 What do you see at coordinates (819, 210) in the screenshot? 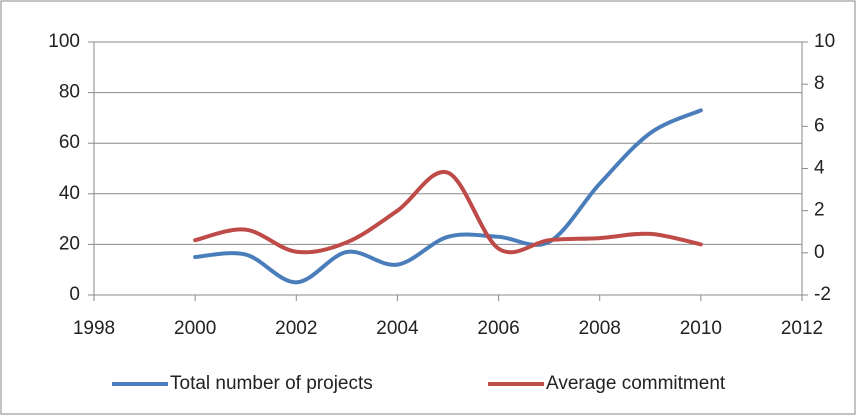
I see `y2-tick-label: 2` at bounding box center [819, 210].